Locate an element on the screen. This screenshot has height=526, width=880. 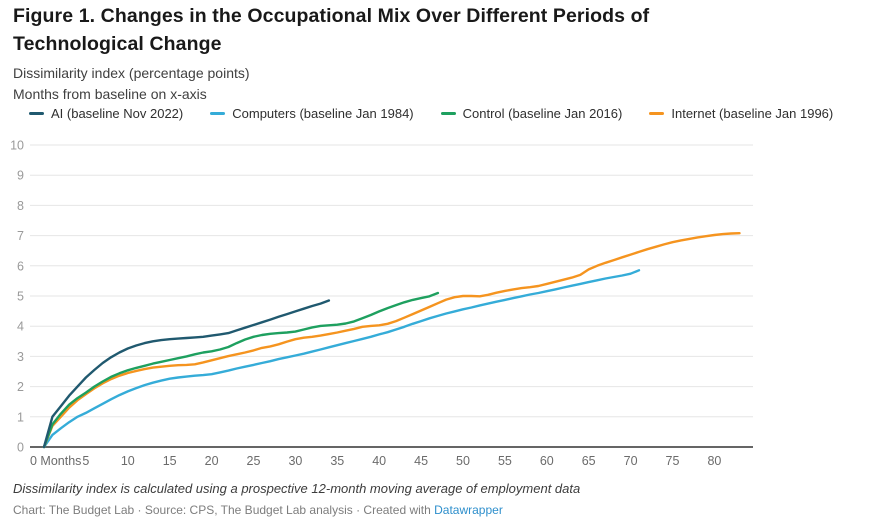
x-tick-label-45: 45 is located at coordinates (421, 461).